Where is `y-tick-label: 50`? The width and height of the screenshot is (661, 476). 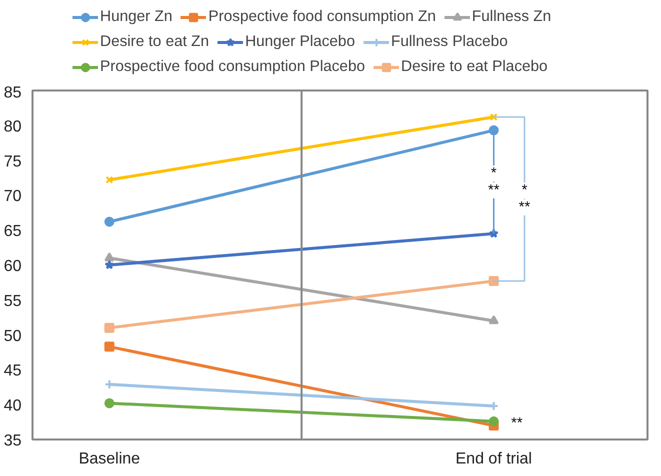 y-tick-label: 50 is located at coordinates (13, 336).